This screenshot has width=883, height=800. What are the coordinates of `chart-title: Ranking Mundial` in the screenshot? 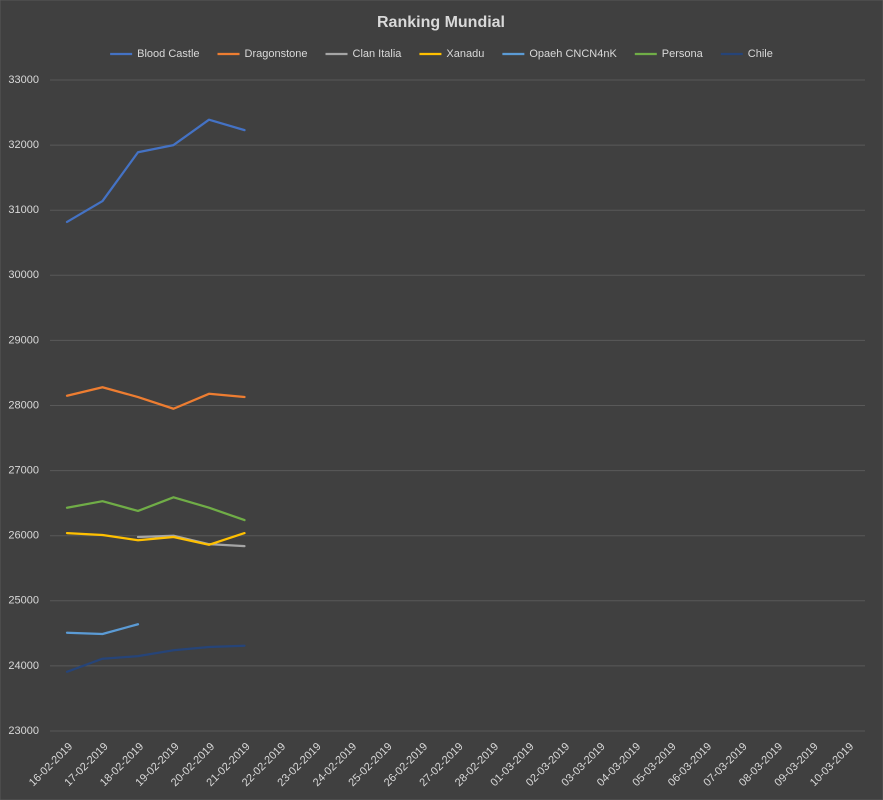 It's located at (441, 22).